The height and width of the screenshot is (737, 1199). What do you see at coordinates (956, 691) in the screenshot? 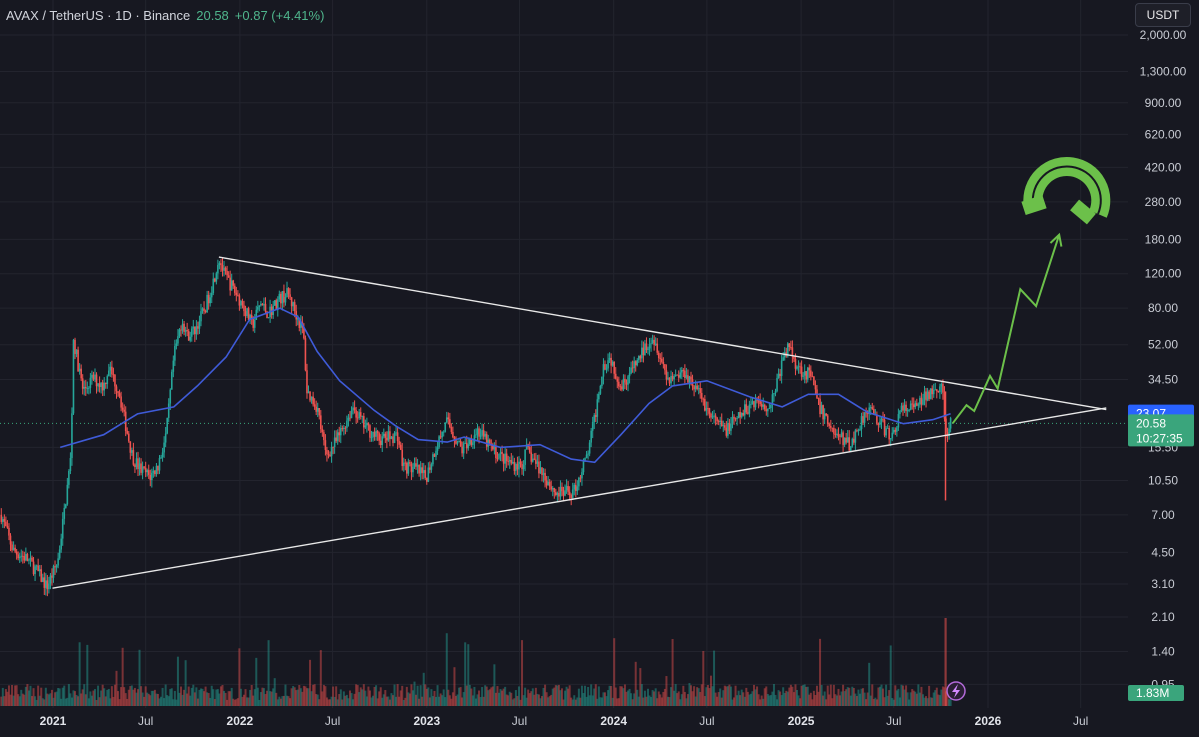
I see `lightning-icon` at bounding box center [956, 691].